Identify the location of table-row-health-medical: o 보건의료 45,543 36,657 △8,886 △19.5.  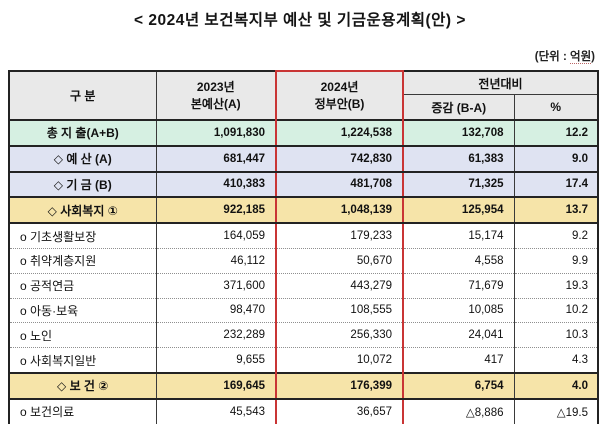
(303, 411).